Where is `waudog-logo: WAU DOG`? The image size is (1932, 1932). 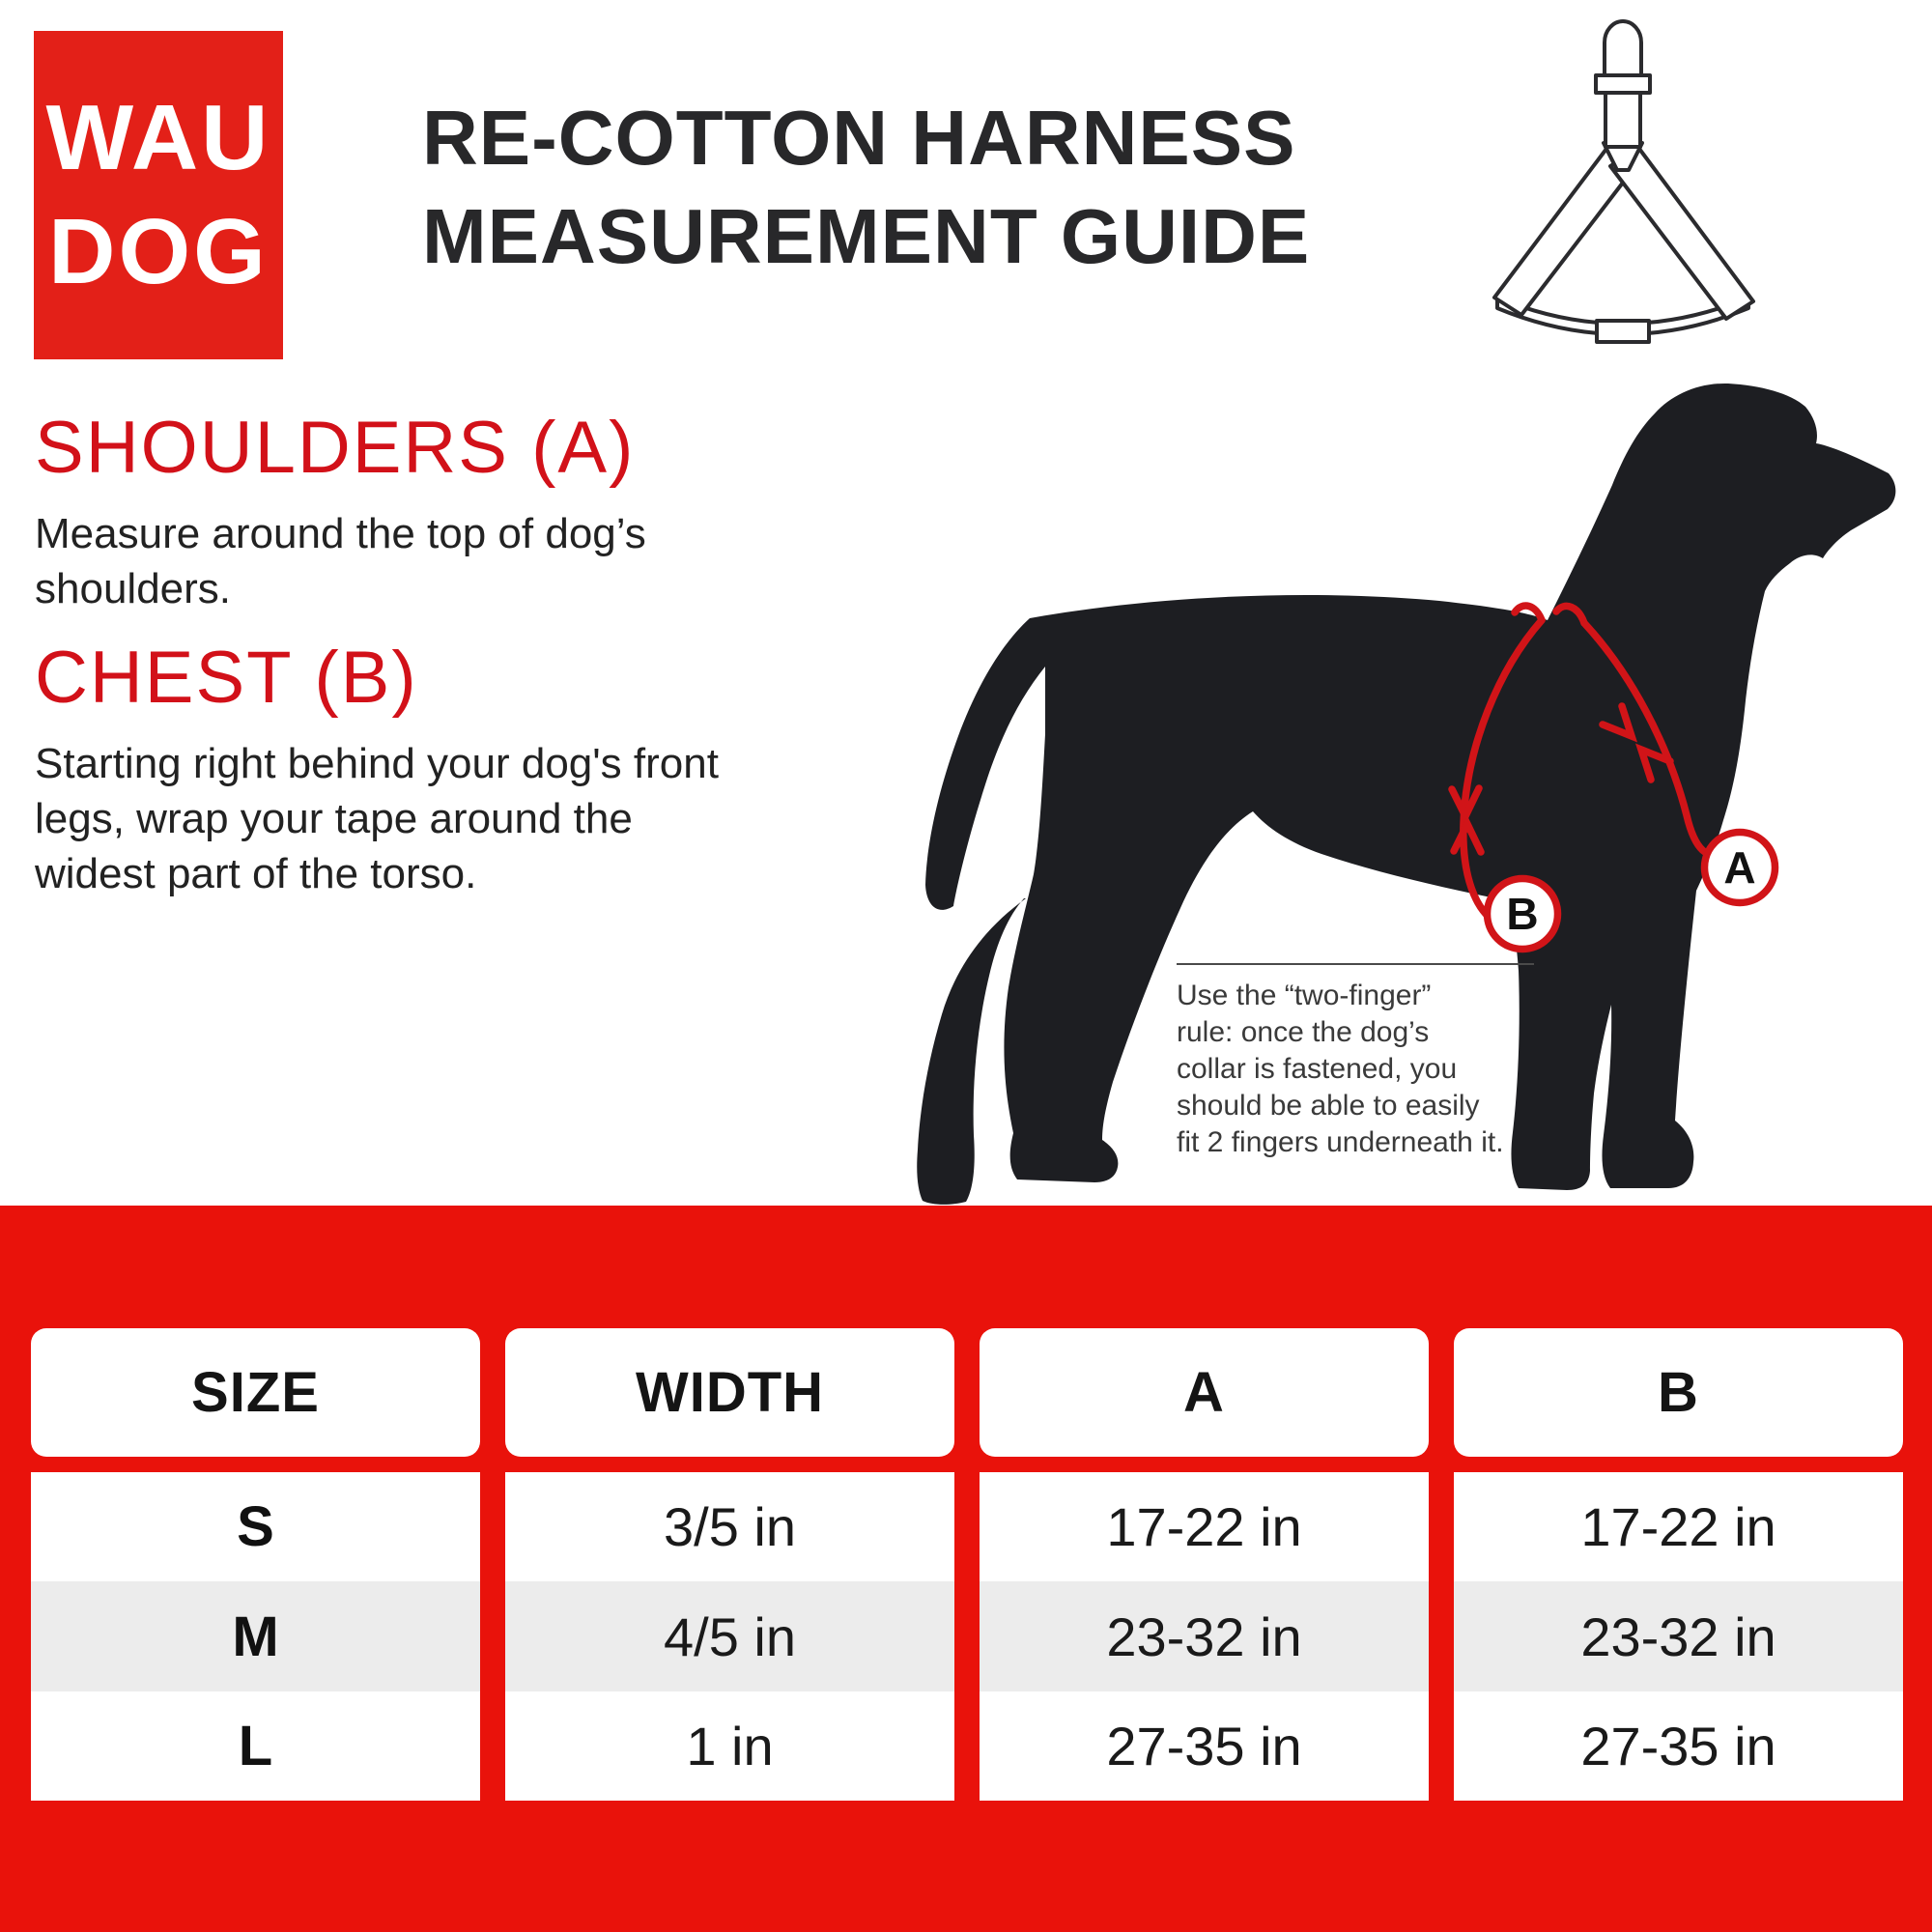 waudog-logo: WAU DOG is located at coordinates (158, 195).